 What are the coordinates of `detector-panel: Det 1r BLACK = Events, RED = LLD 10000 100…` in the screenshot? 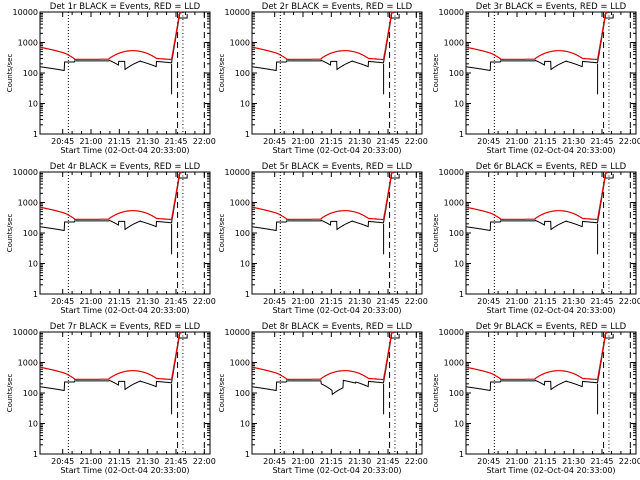 It's located at (111, 78).